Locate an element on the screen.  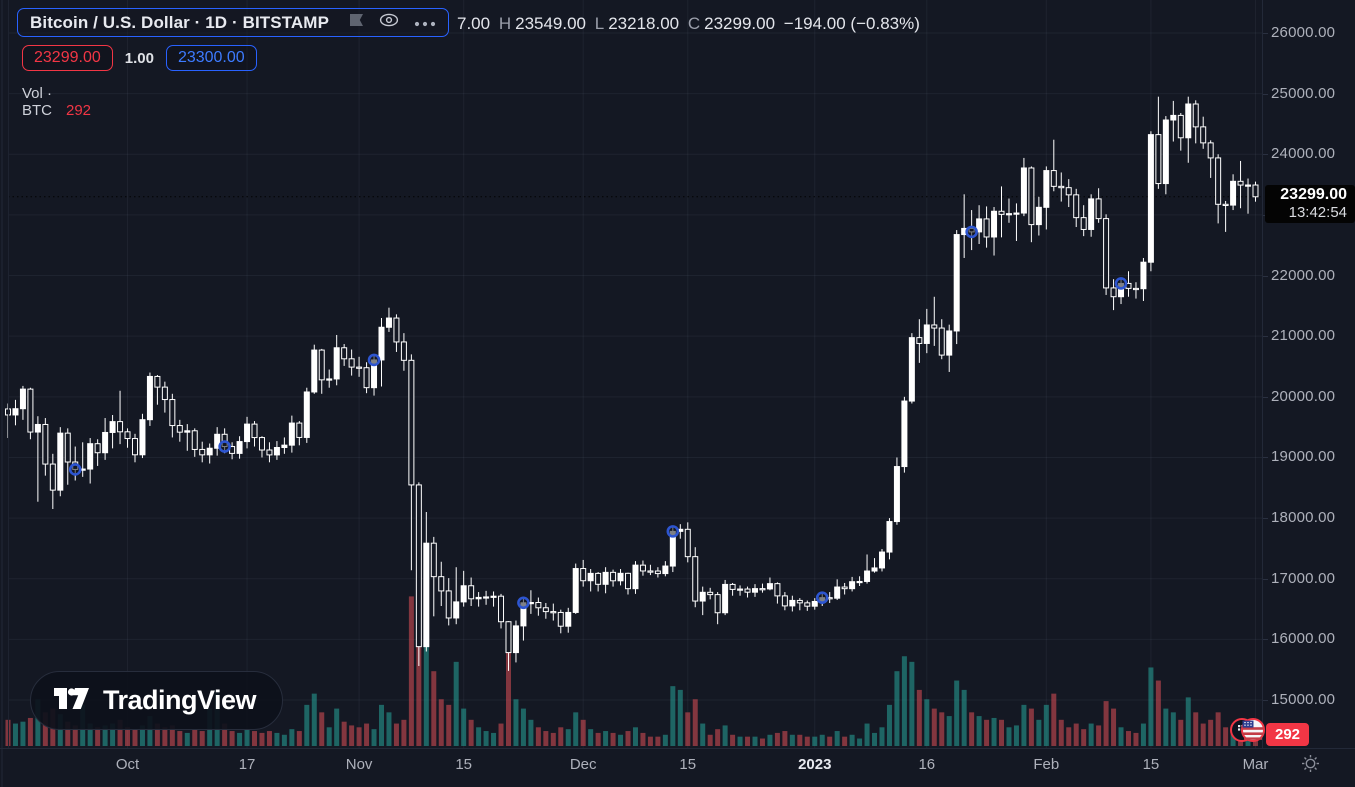
pane-left-border is located at coordinates (8, 374).